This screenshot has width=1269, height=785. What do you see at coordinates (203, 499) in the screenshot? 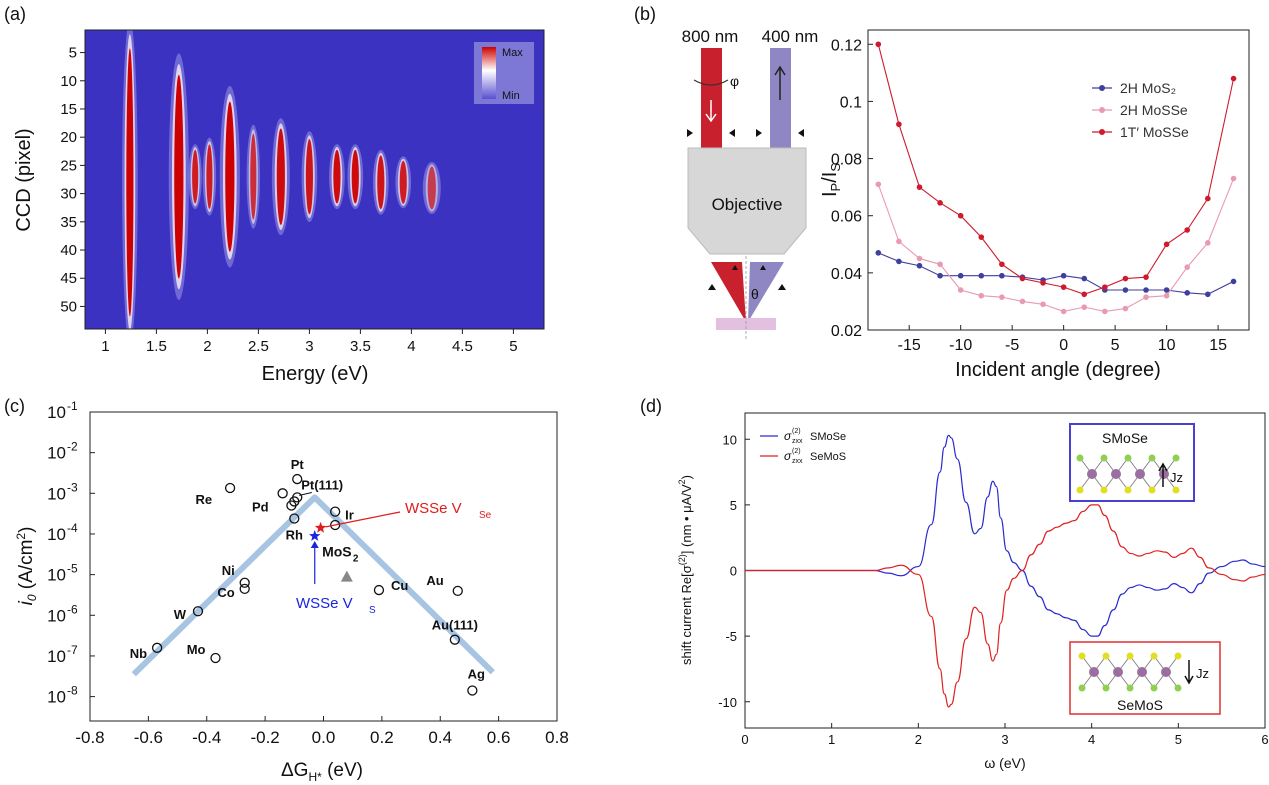
I see `c-point-label: Re` at bounding box center [203, 499].